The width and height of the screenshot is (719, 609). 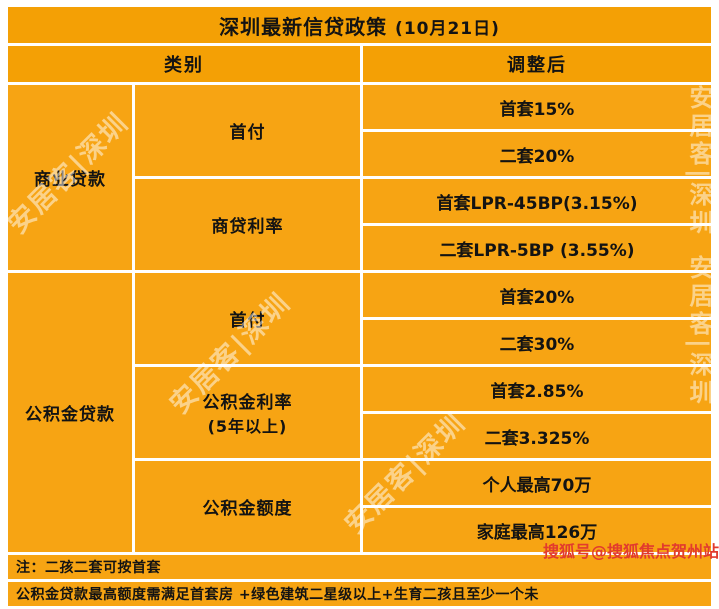 What do you see at coordinates (247, 130) in the screenshot?
I see `group-commercial-downpayment: 首付` at bounding box center [247, 130].